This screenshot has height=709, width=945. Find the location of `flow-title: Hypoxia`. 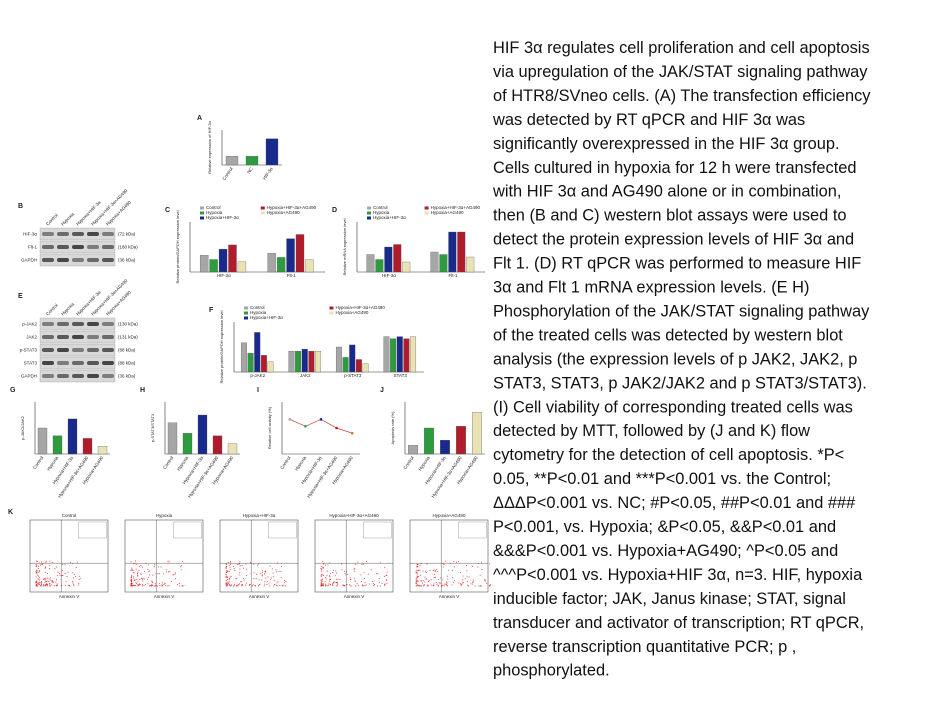

flow-title: Hypoxia is located at coordinates (164, 515).